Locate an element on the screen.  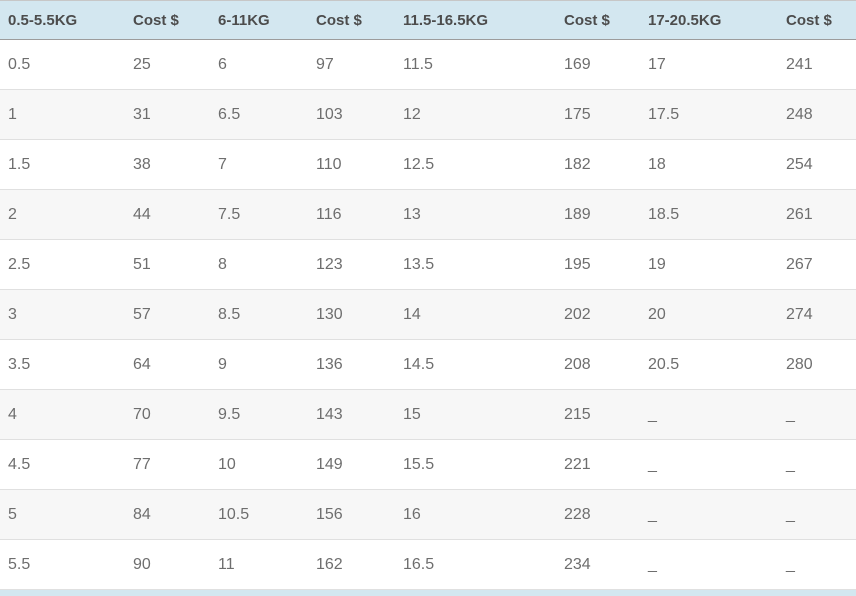
table-cell: 13 is located at coordinates (475, 214).